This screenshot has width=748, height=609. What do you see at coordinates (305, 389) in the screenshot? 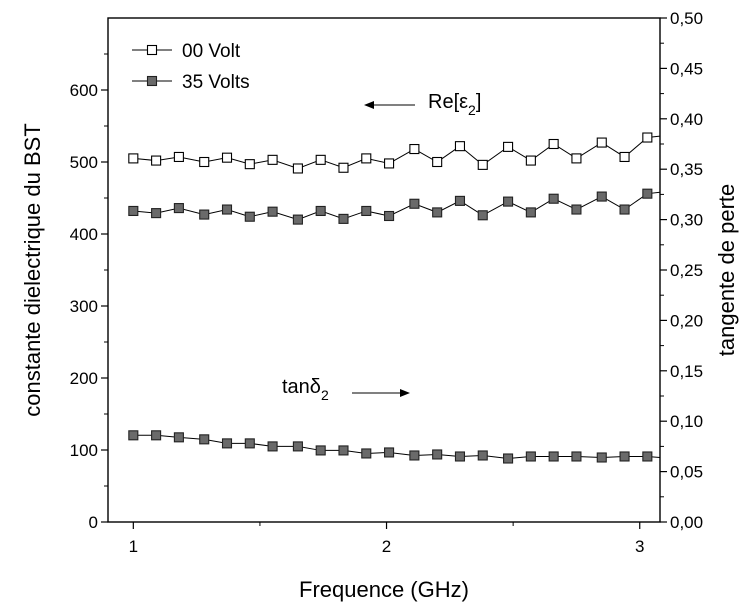
I see `tan-annotation: tanδ2` at bounding box center [305, 389].